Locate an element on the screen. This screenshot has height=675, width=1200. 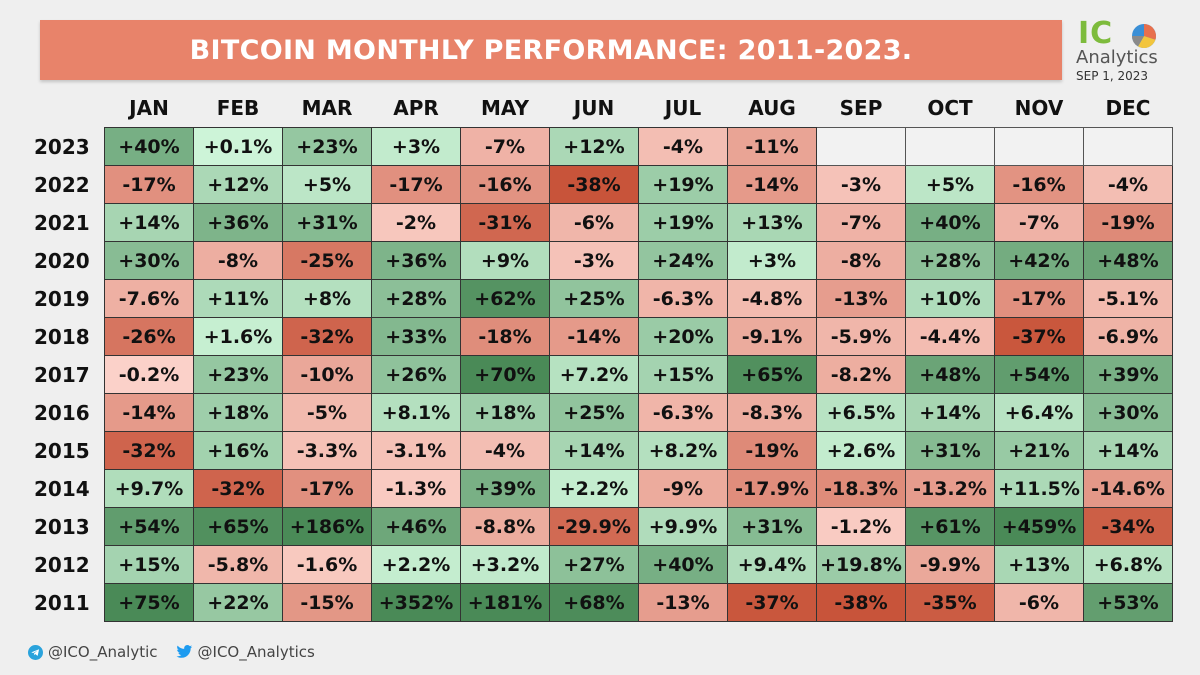
performance-cell: -2% is located at coordinates (416, 222).